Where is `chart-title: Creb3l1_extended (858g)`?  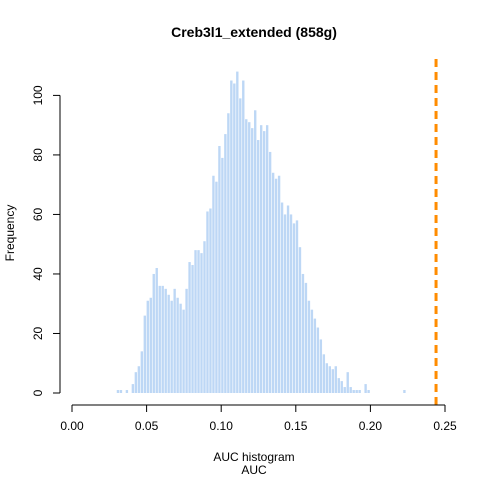
chart-title: Creb3l1_extended (858g) is located at coordinates (254, 32).